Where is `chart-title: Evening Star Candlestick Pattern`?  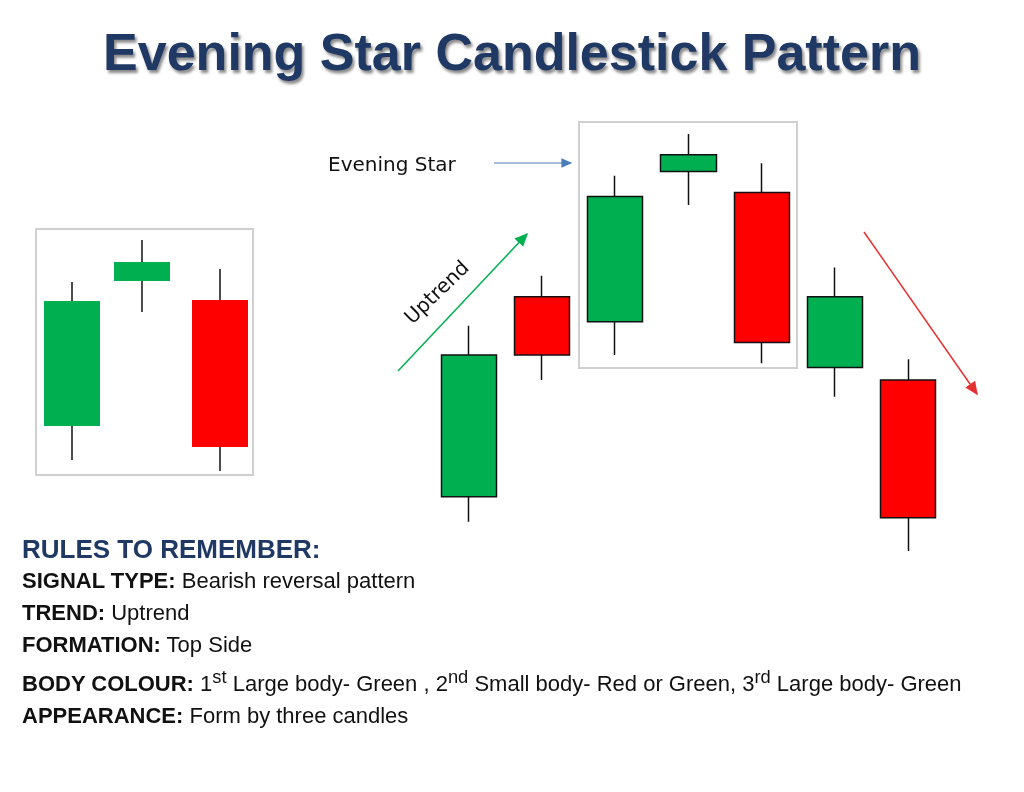 chart-title: Evening Star Candlestick Pattern is located at coordinates (512, 52).